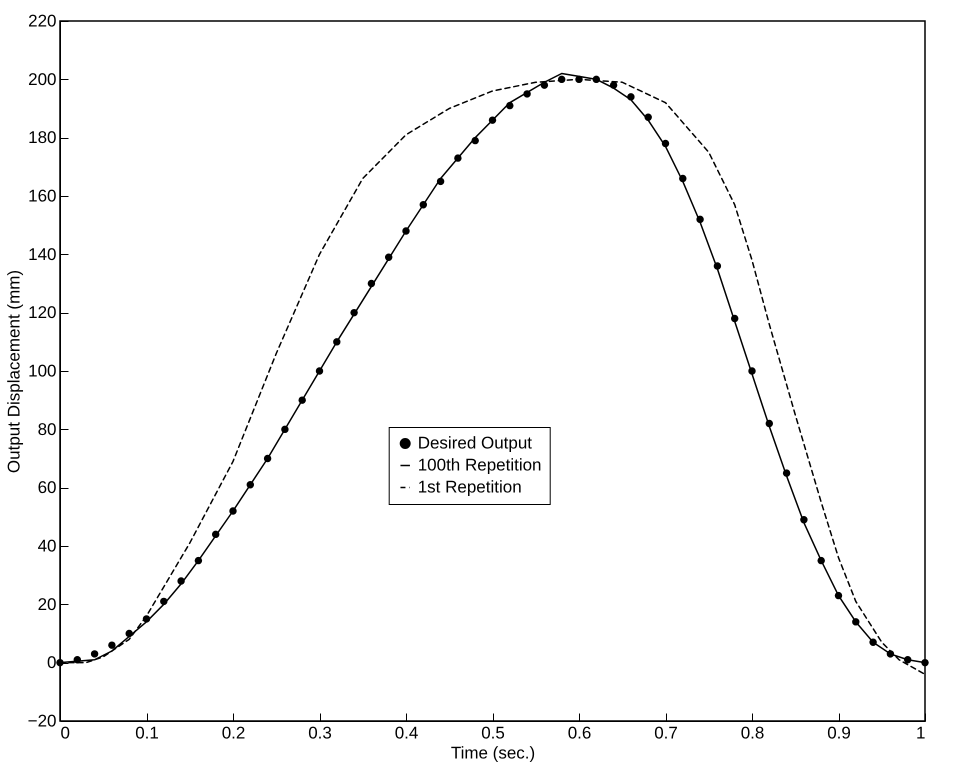 Image resolution: width=977 pixels, height=784 pixels. I want to click on legend-label: 100th Repetition, so click(480, 465).